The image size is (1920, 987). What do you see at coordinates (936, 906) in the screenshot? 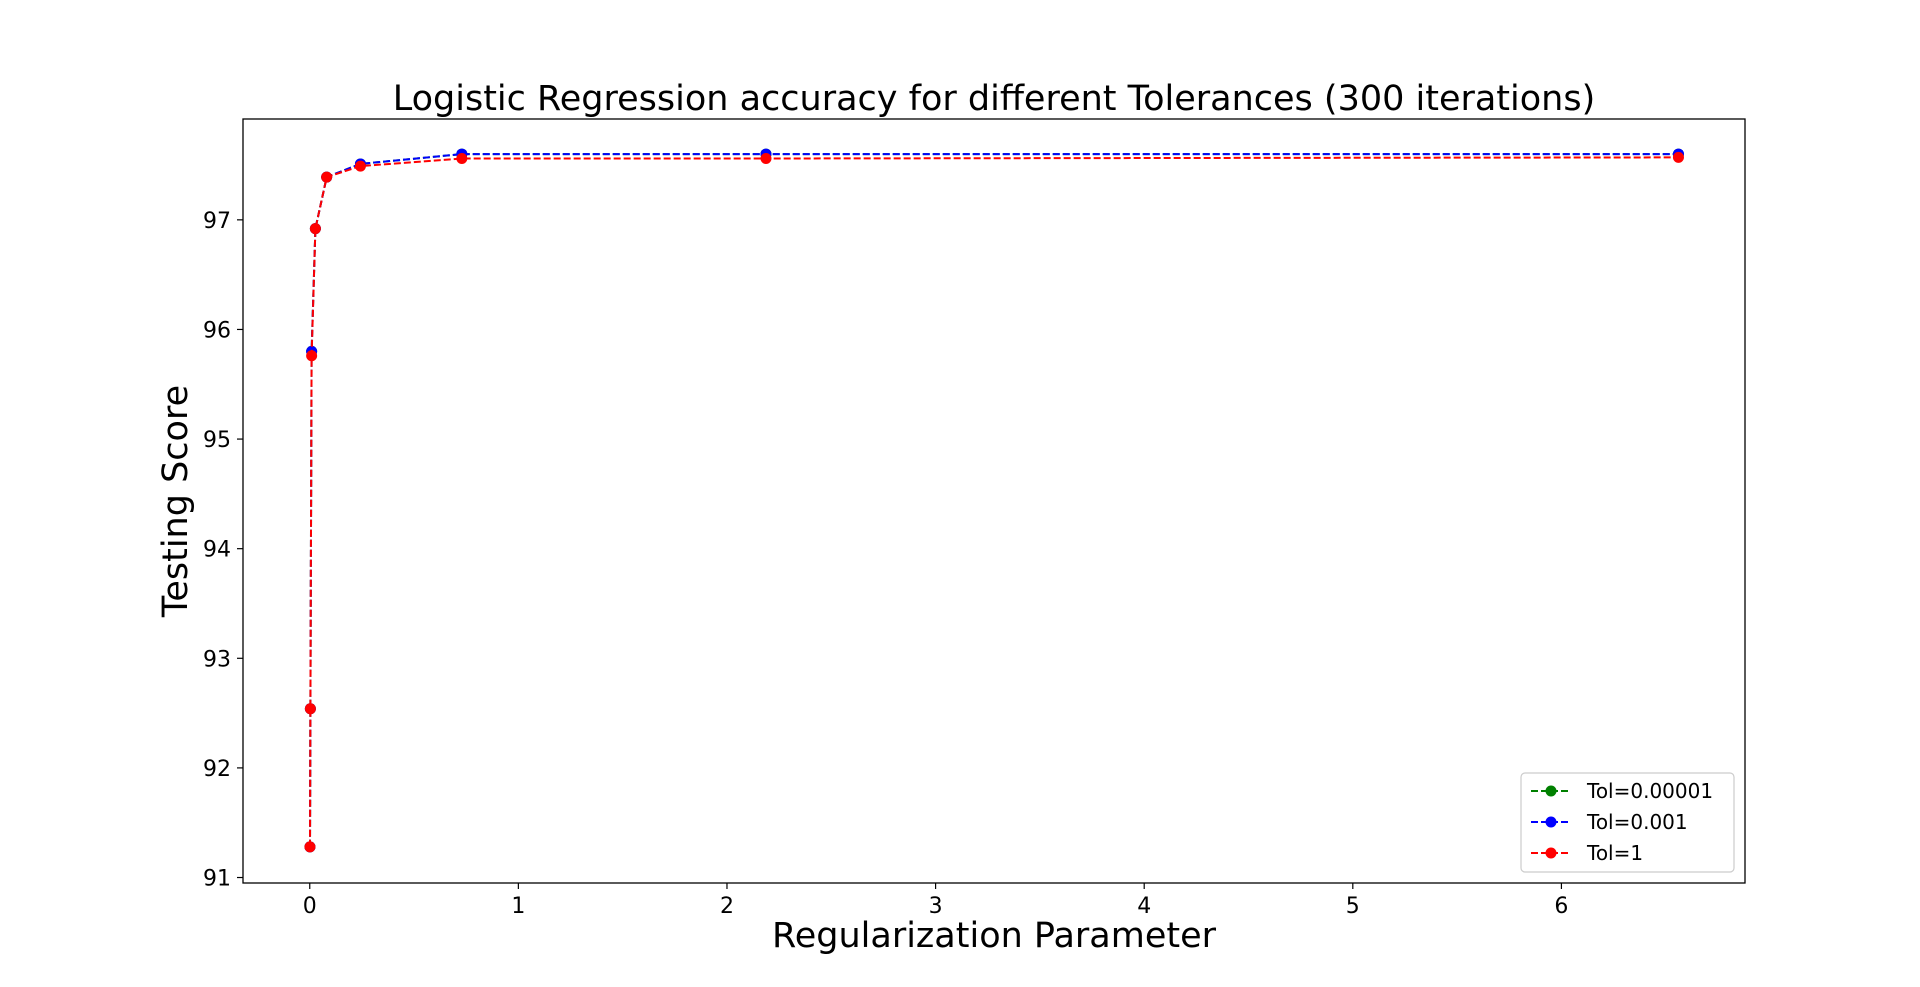
I see `x-tick-label: 3` at bounding box center [936, 906].